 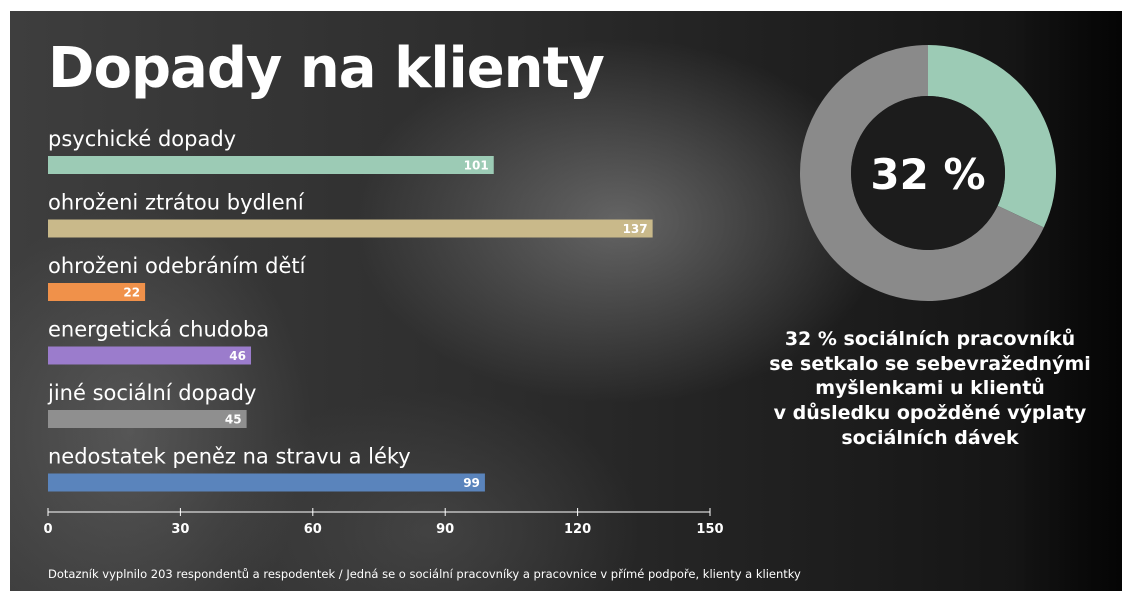 What do you see at coordinates (635, 229) in the screenshot?
I see `bar-value-label: 137` at bounding box center [635, 229].